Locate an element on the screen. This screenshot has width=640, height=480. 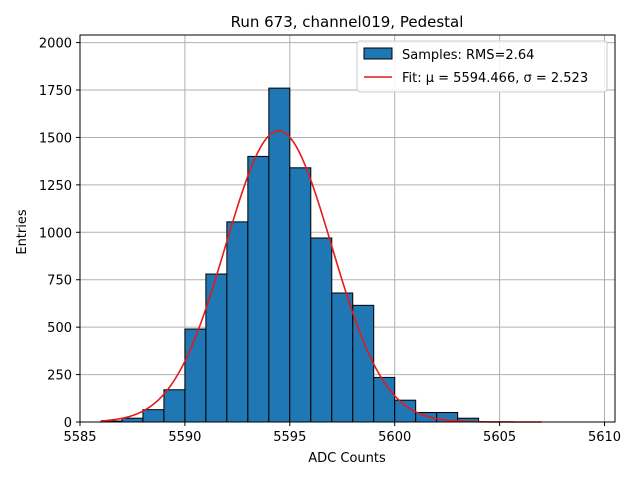
x-tick-label: 5595 is located at coordinates (289, 437).